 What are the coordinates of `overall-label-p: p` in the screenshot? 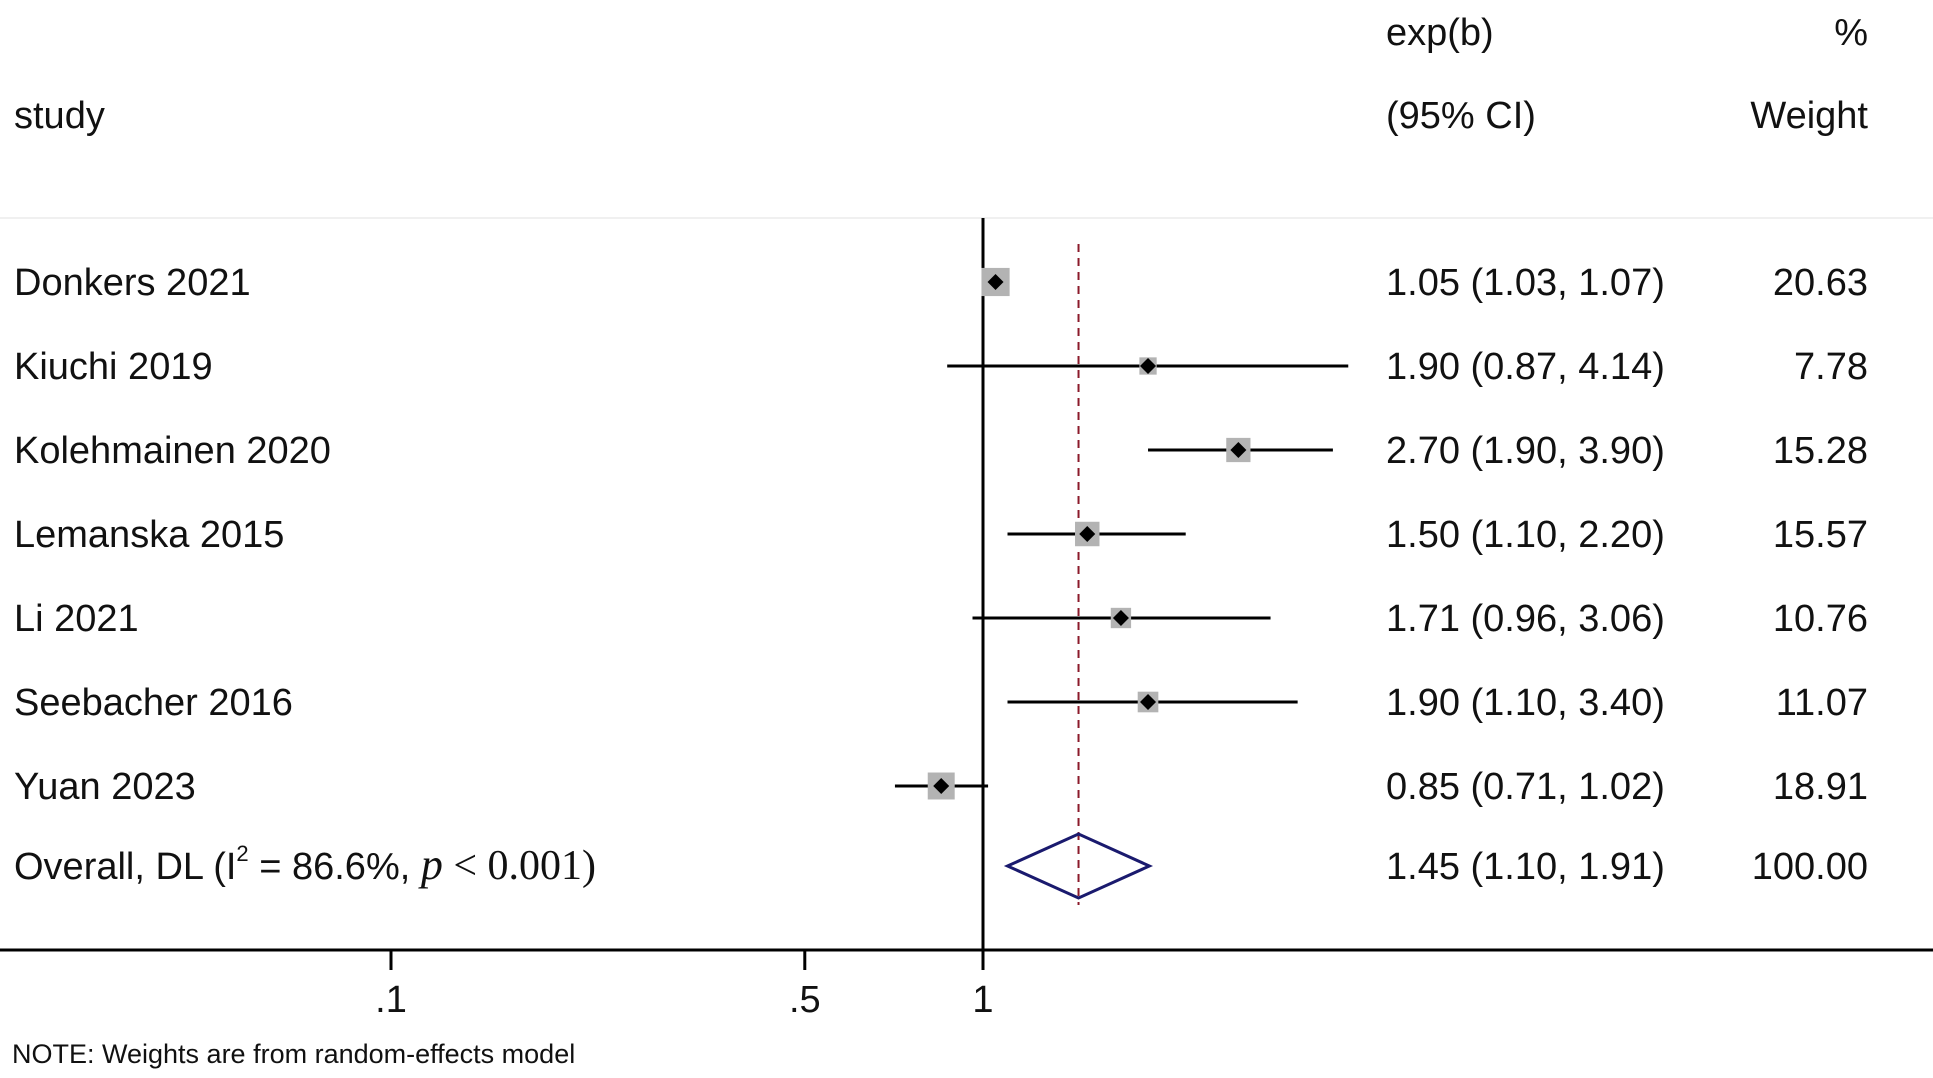 It's located at (430, 864).